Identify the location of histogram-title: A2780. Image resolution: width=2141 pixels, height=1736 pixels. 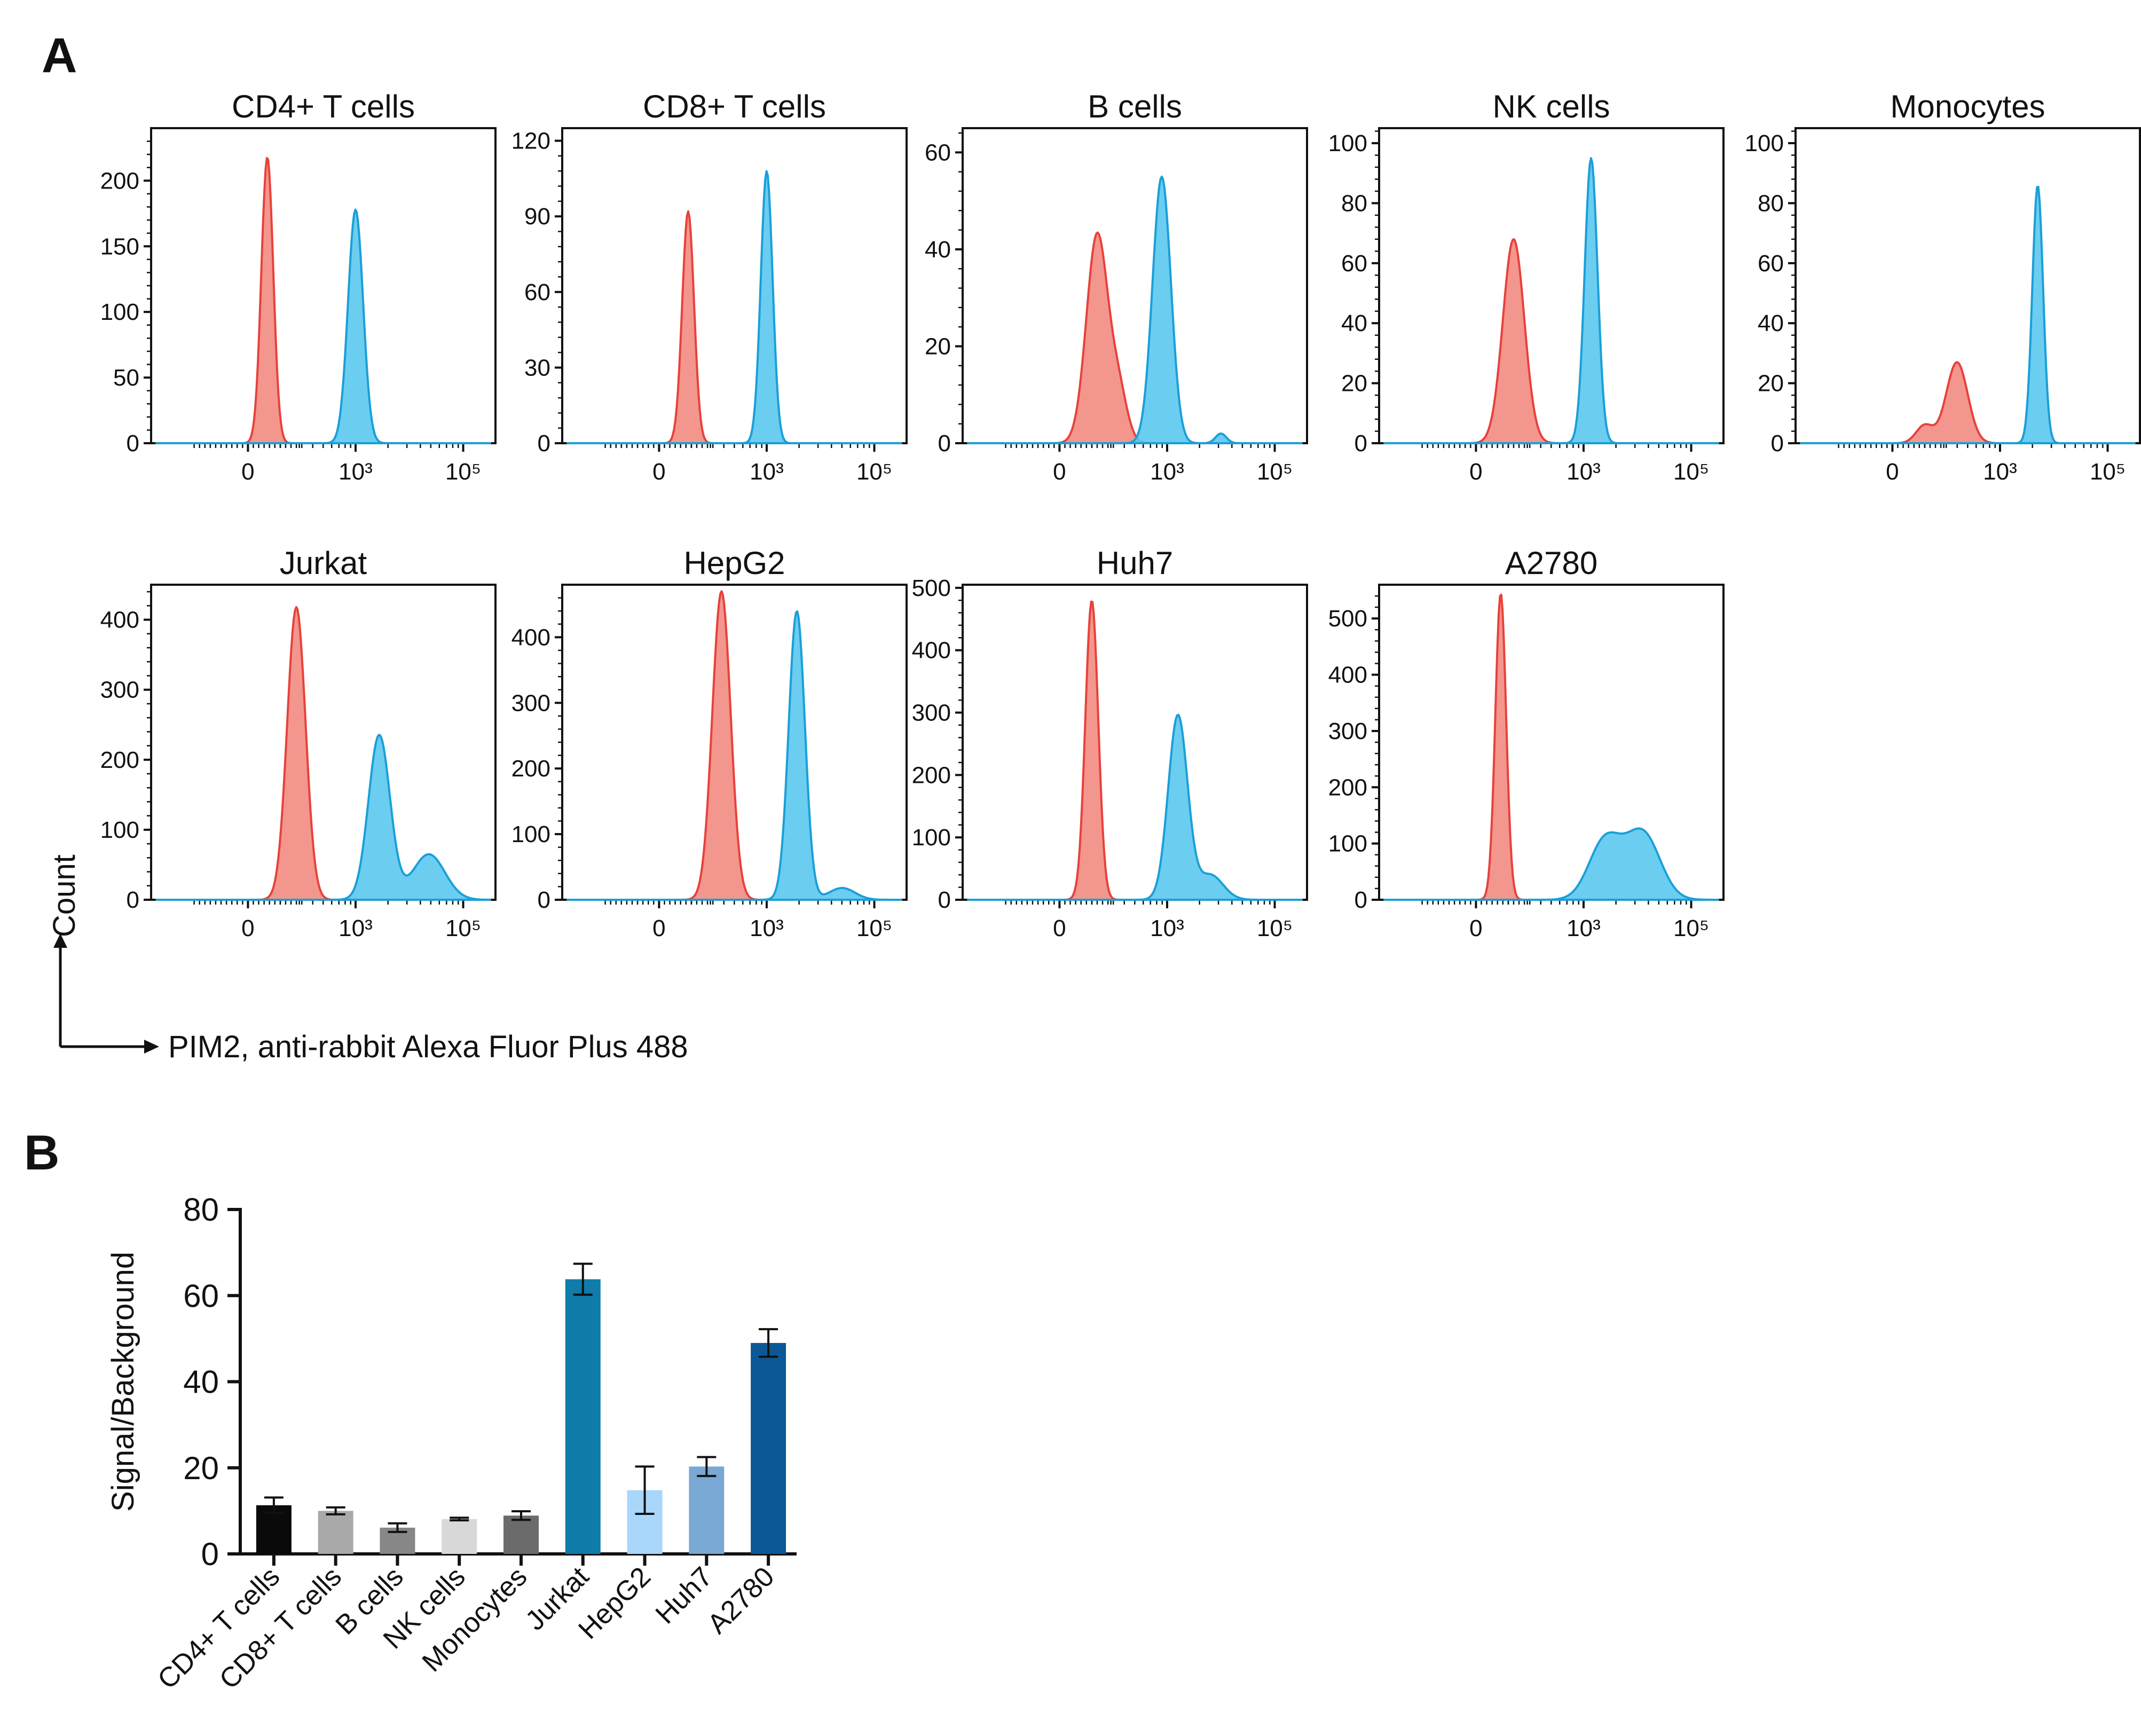
(1552, 563).